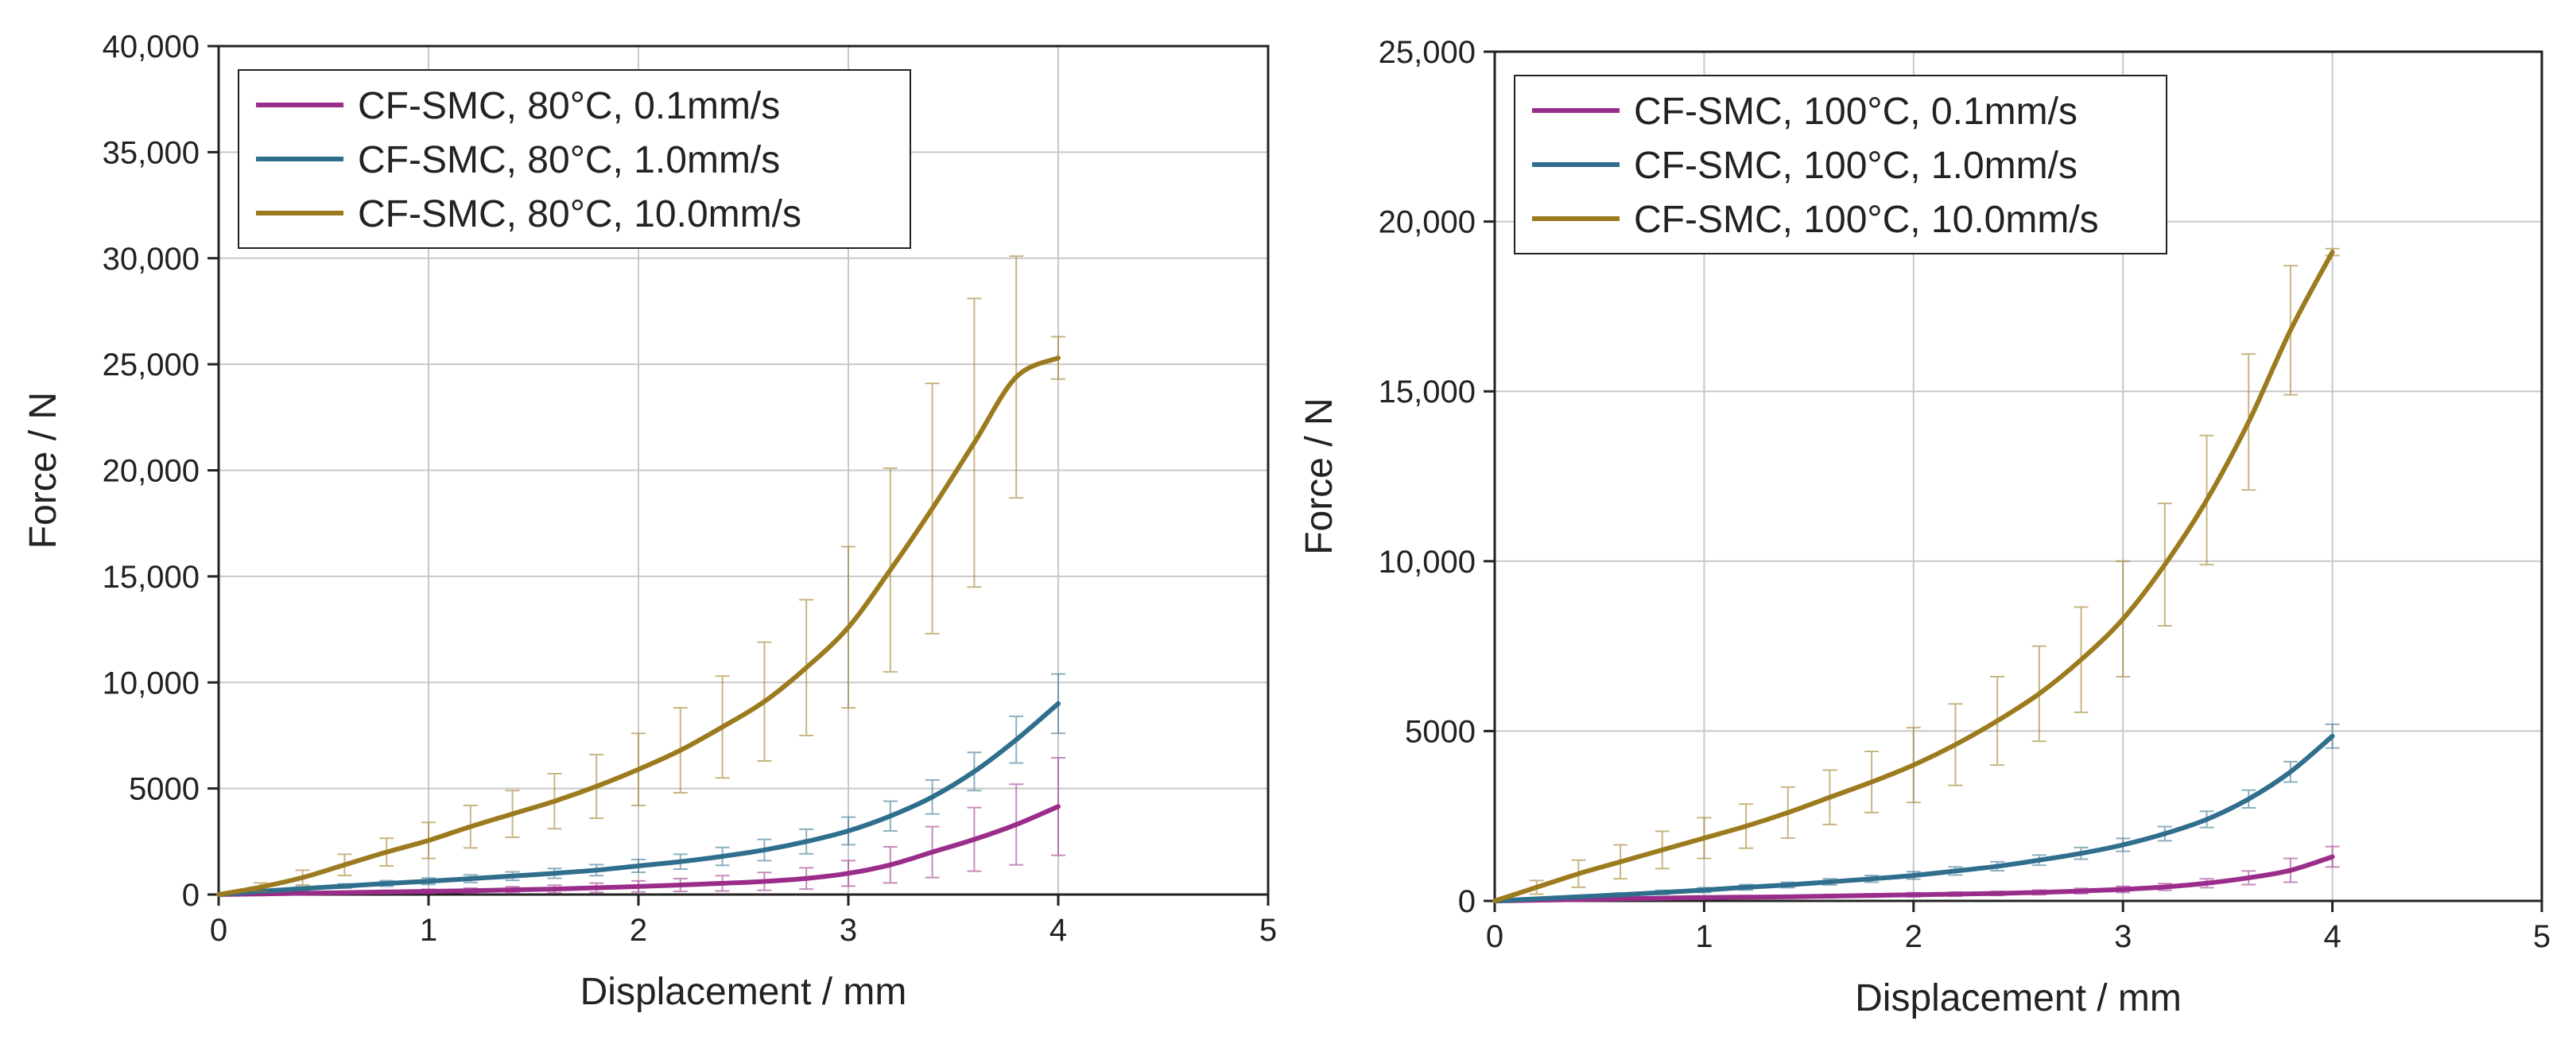 Image resolution: width=2576 pixels, height=1048 pixels. I want to click on y-tick-label: 40,000, so click(151, 46).